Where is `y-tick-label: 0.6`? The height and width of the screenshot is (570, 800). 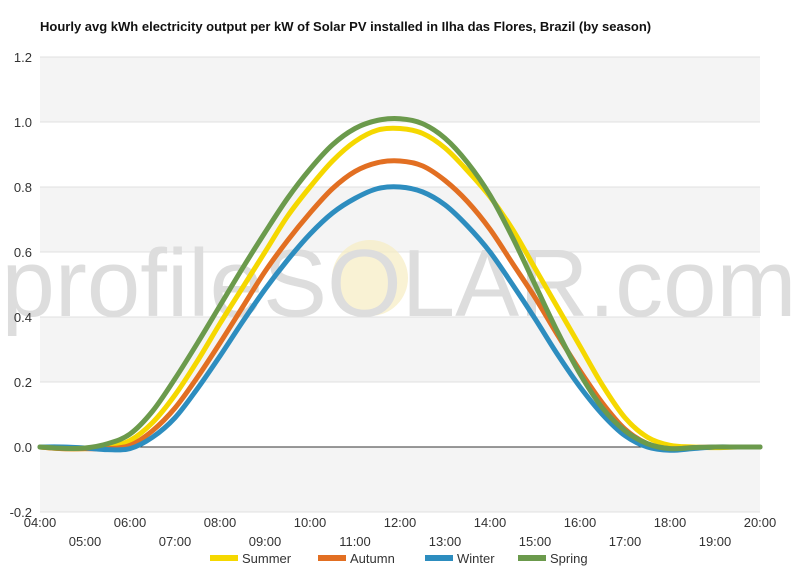 y-tick-label: 0.6 is located at coordinates (23, 252).